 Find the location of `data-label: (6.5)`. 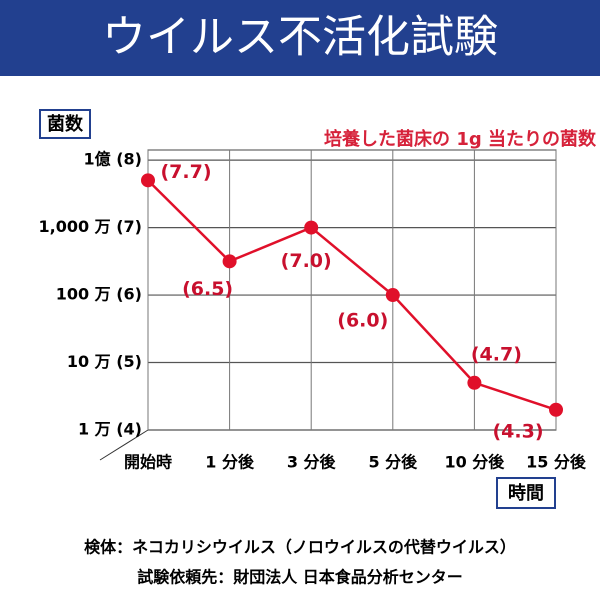

data-label: (6.5) is located at coordinates (207, 289).